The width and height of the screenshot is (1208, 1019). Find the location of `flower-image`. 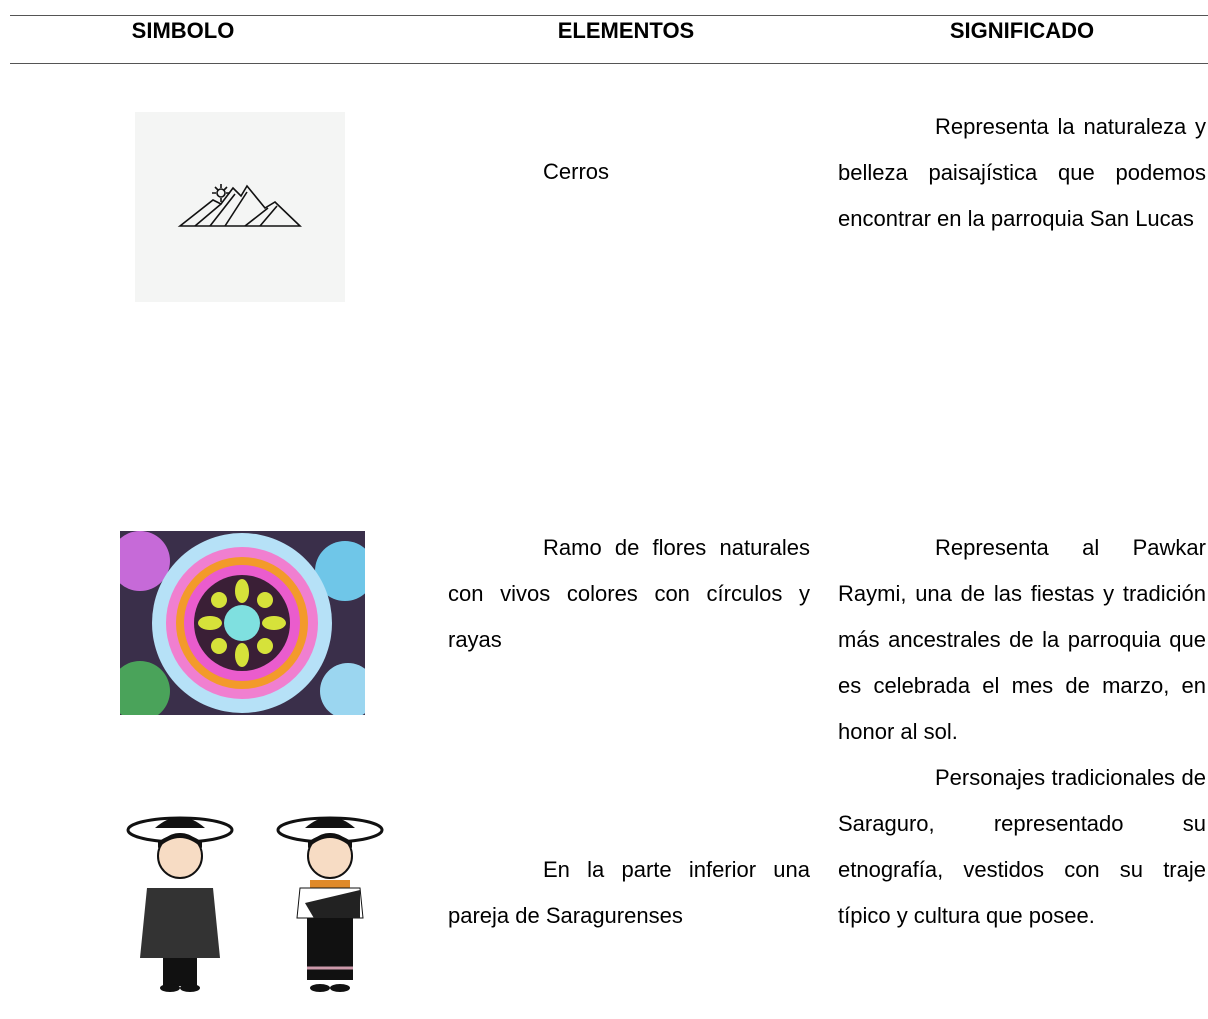

flower-image is located at coordinates (242, 623).